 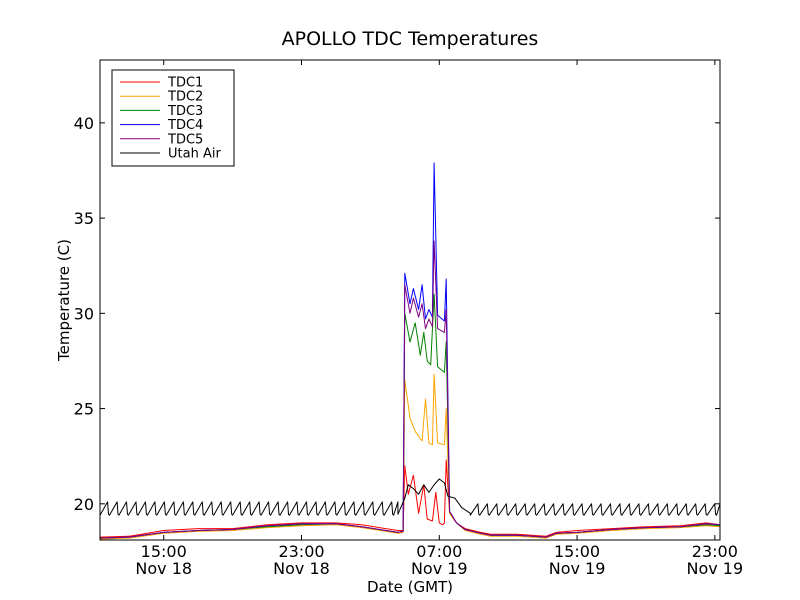 What do you see at coordinates (64, 300) in the screenshot?
I see `y-axis-label: Temperature (C)` at bounding box center [64, 300].